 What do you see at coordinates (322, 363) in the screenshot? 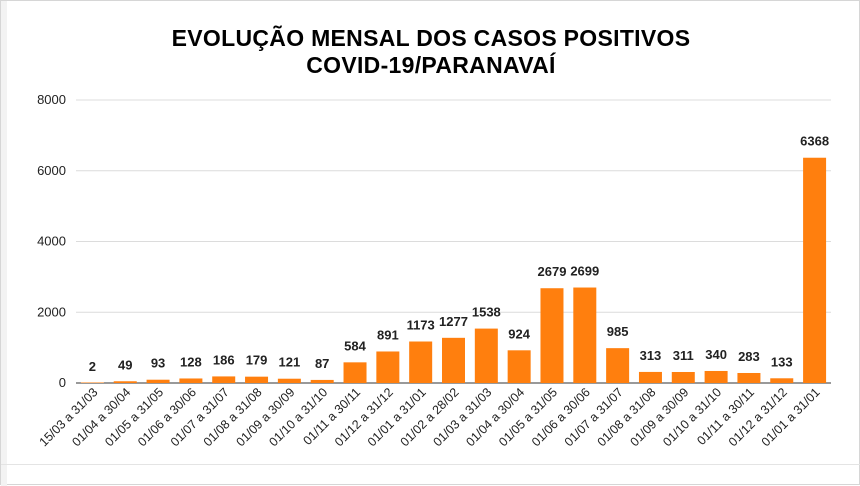
I see `data-label: 87` at bounding box center [322, 363].